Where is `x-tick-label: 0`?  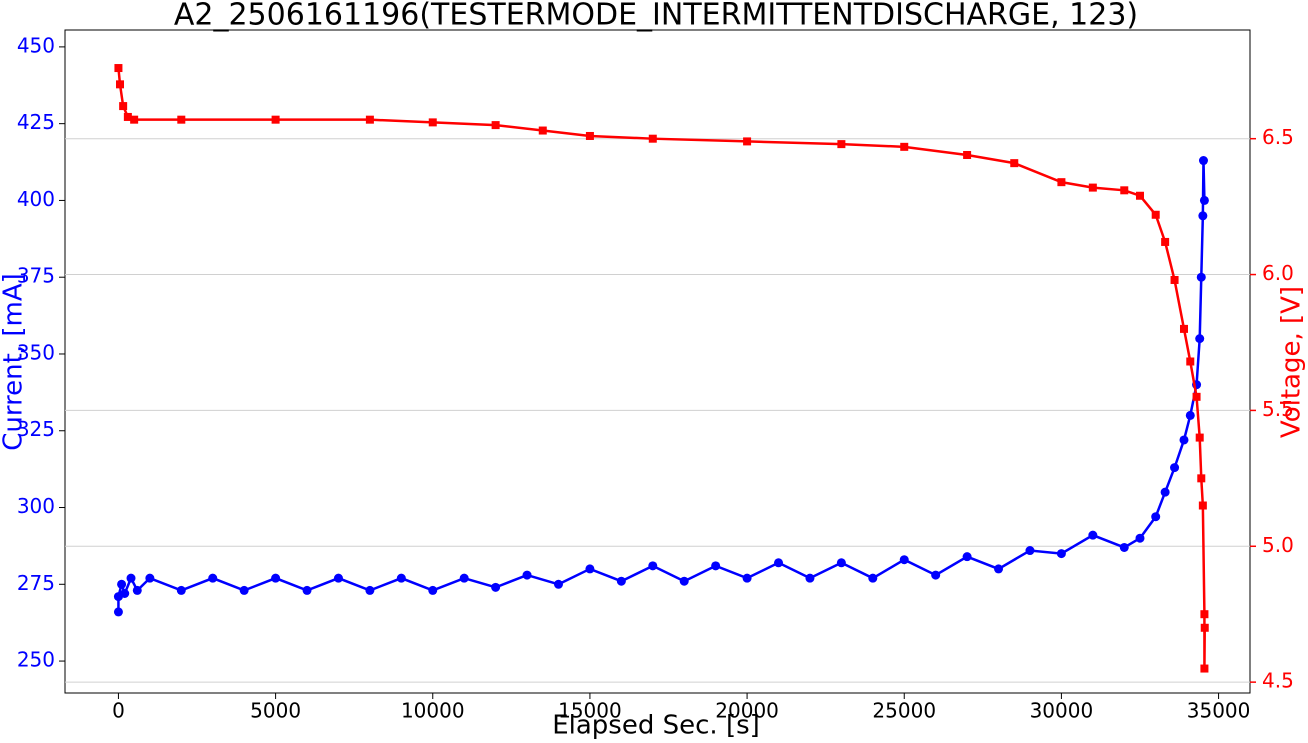
x-tick-label: 0 is located at coordinates (118, 711).